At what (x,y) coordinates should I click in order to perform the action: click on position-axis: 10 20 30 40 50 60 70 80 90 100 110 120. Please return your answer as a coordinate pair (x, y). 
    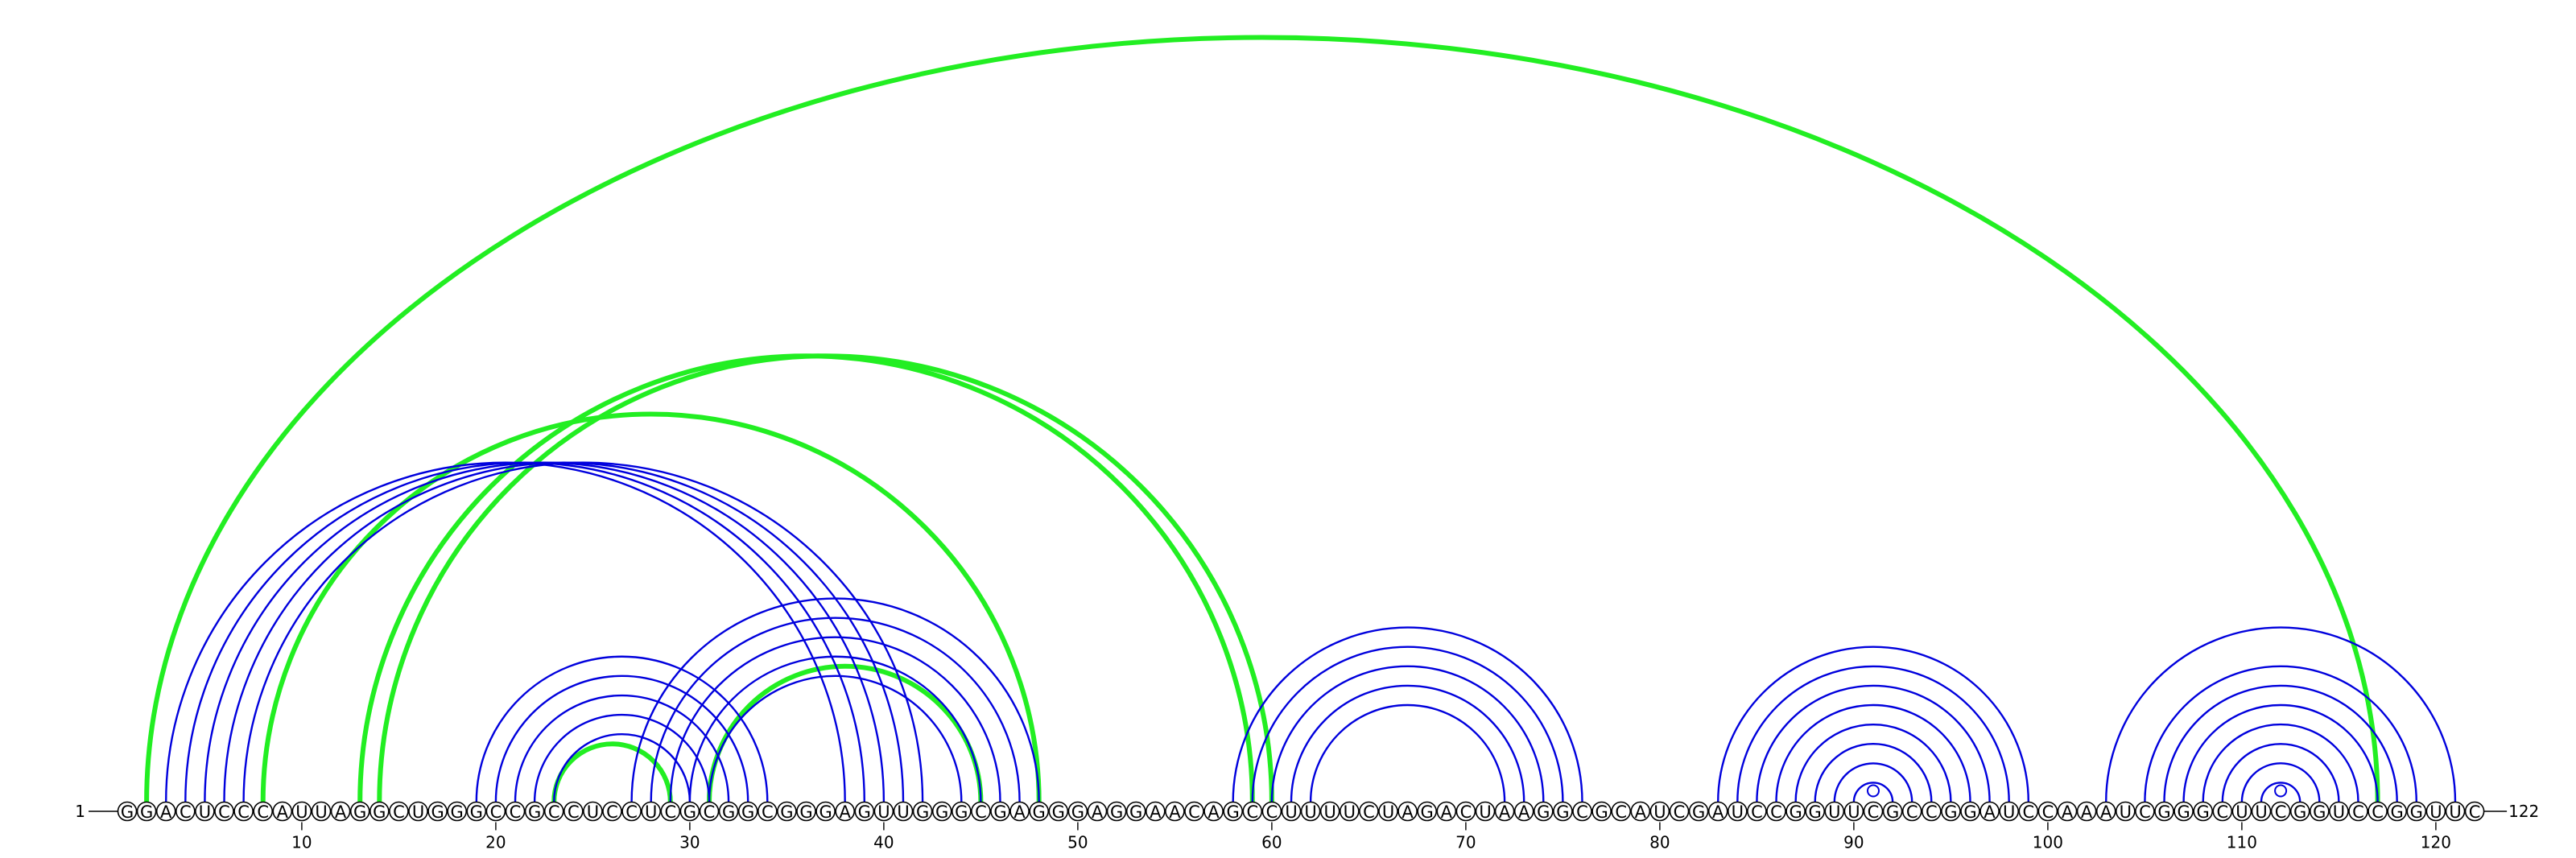
    Looking at the image, I should click on (1371, 837).